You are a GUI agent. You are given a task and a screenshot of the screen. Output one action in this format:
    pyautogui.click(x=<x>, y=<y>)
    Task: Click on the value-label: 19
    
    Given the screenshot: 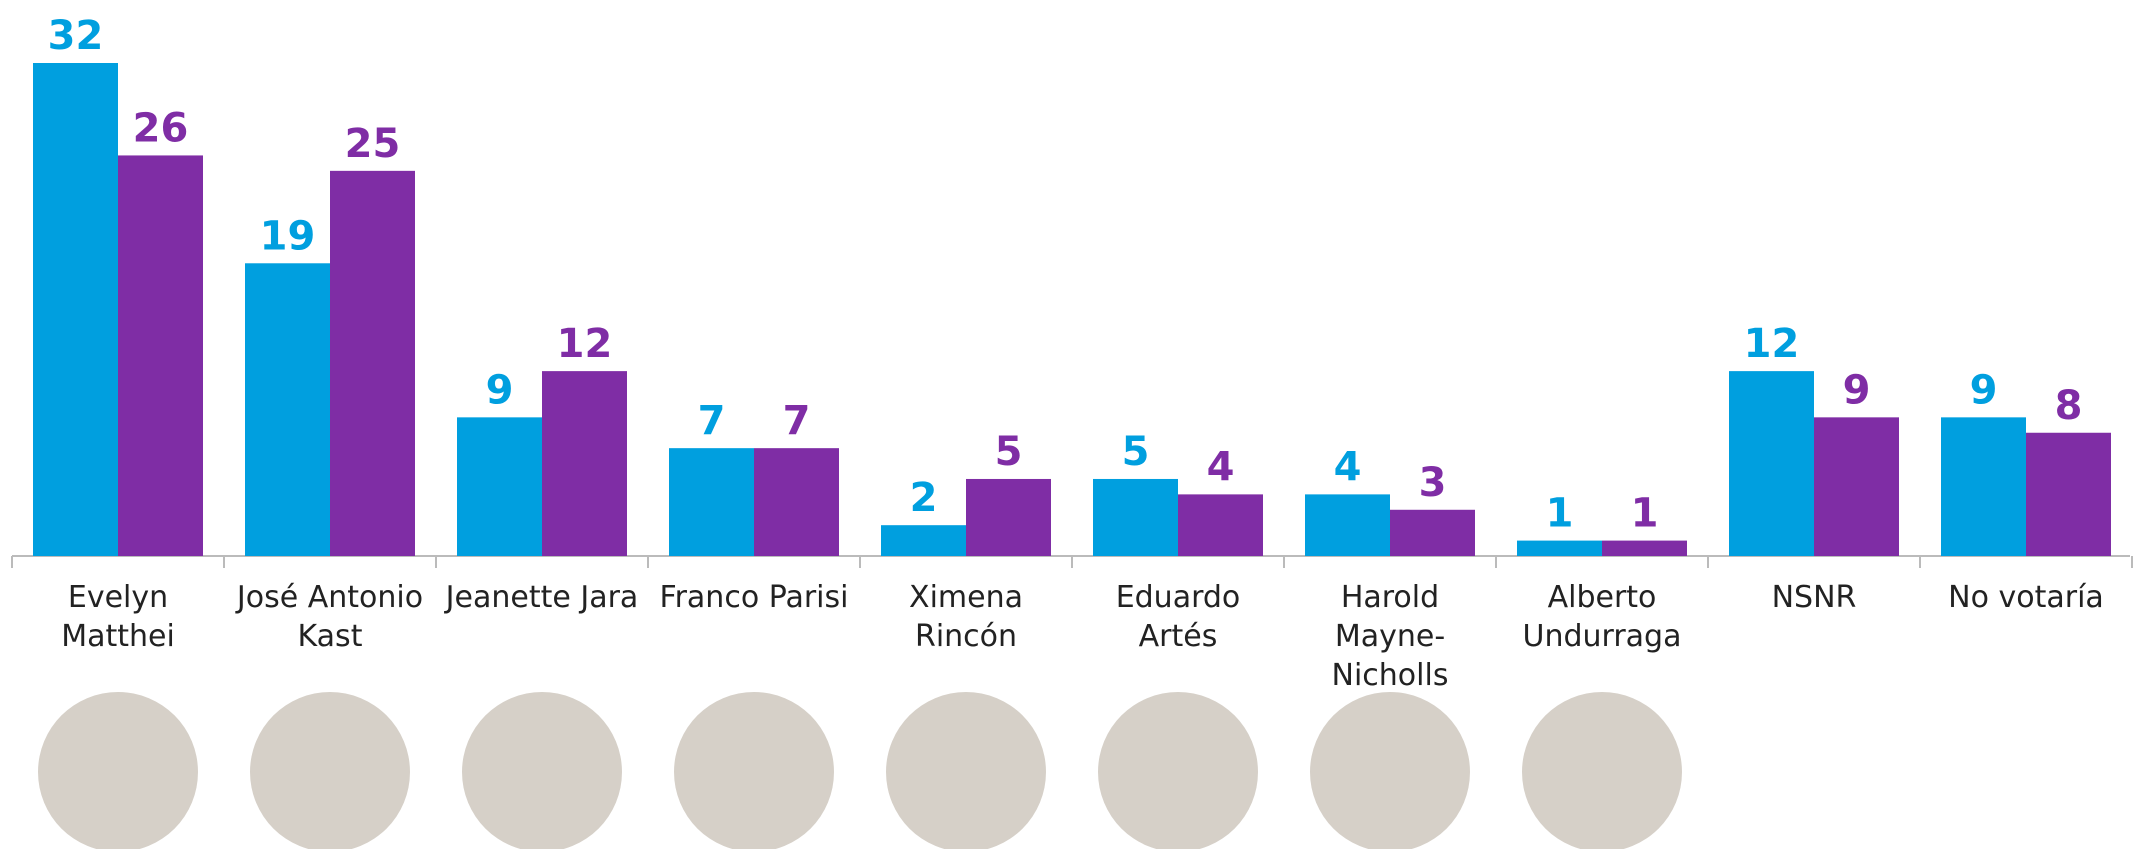 What is the action you would take?
    pyautogui.click(x=288, y=236)
    